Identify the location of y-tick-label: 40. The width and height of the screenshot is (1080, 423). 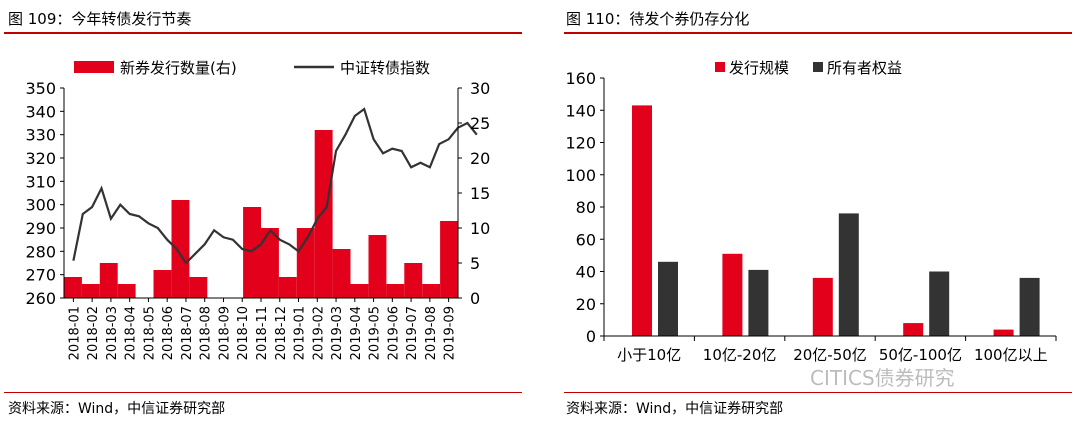
(586, 272).